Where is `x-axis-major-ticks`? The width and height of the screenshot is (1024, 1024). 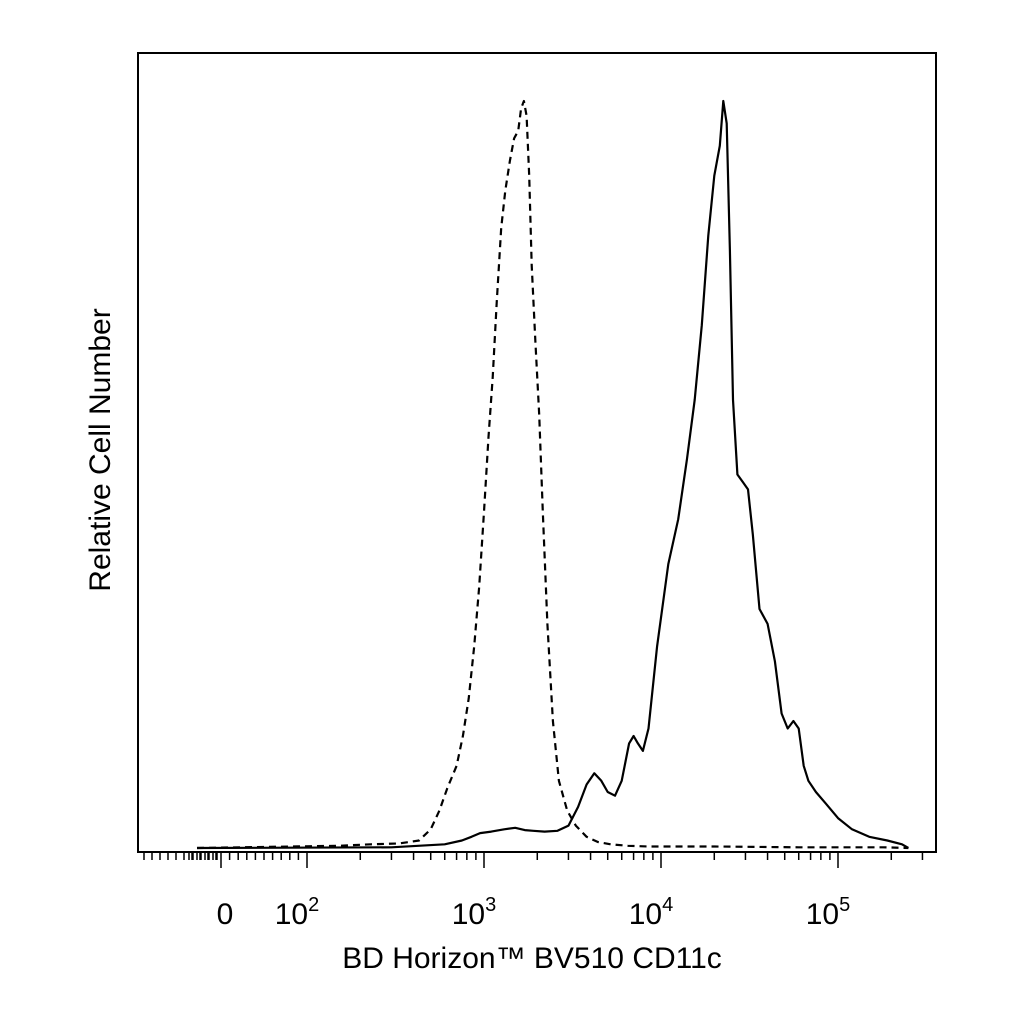
x-axis-major-ticks is located at coordinates (529, 860).